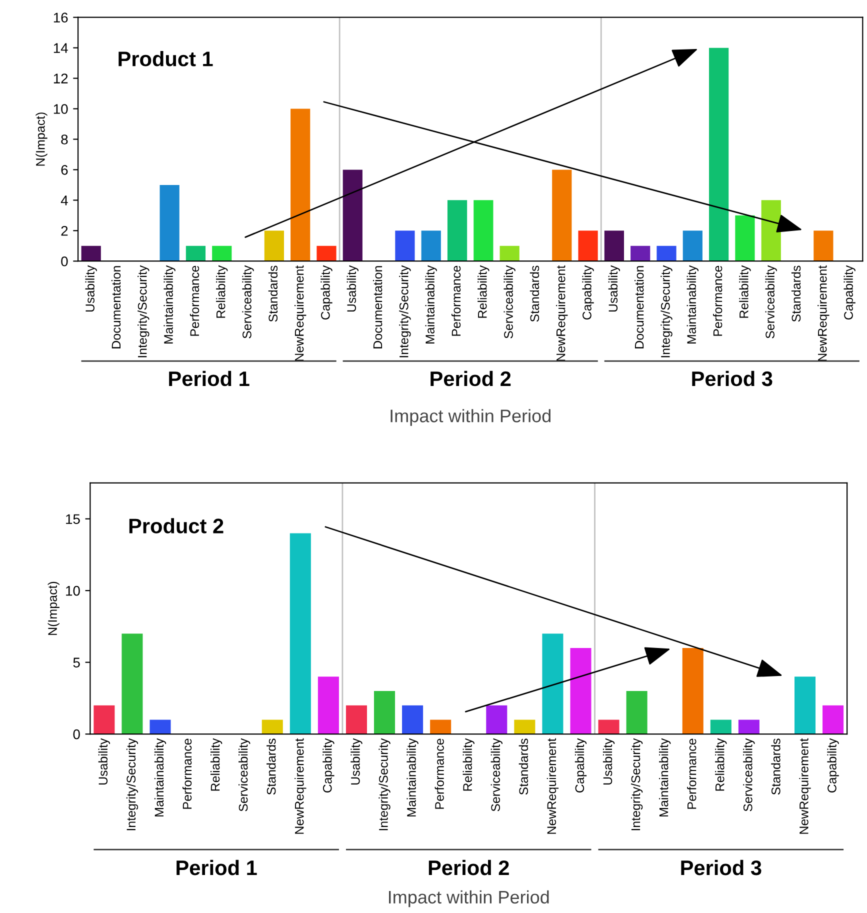 Image resolution: width=867 pixels, height=913 pixels. What do you see at coordinates (176, 526) in the screenshot?
I see `annotation: Product 2` at bounding box center [176, 526].